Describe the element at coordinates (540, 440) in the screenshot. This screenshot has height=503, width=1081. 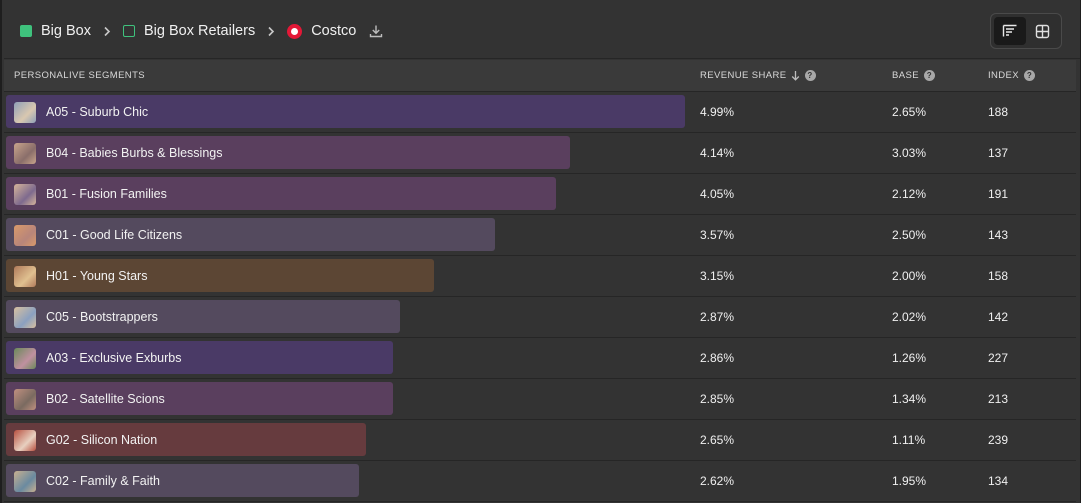
I see `table-row: G02 - Silicon Nation 2.65% 1.11% 239` at that location.